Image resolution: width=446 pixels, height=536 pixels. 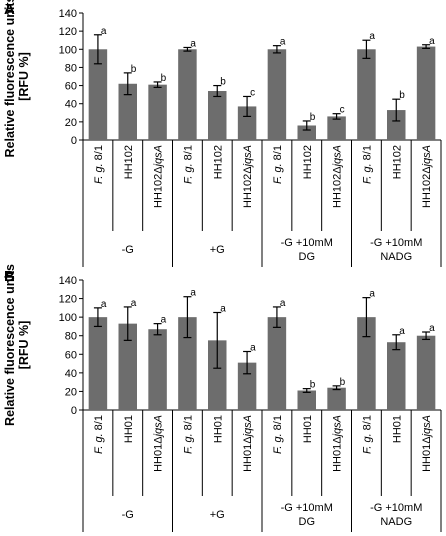 What do you see at coordinates (252, 92) in the screenshot?
I see `significance-letter: c` at bounding box center [252, 92].